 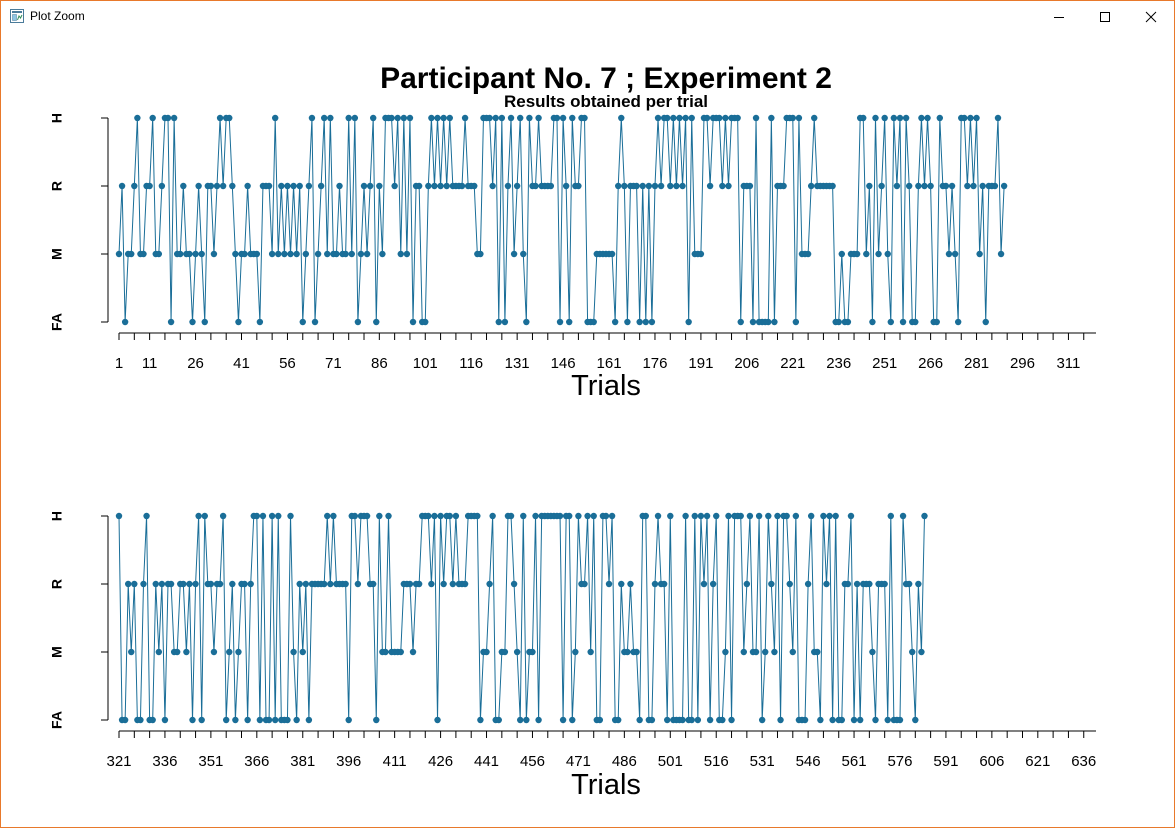 I want to click on x-tick-label: 321, so click(x=118, y=761).